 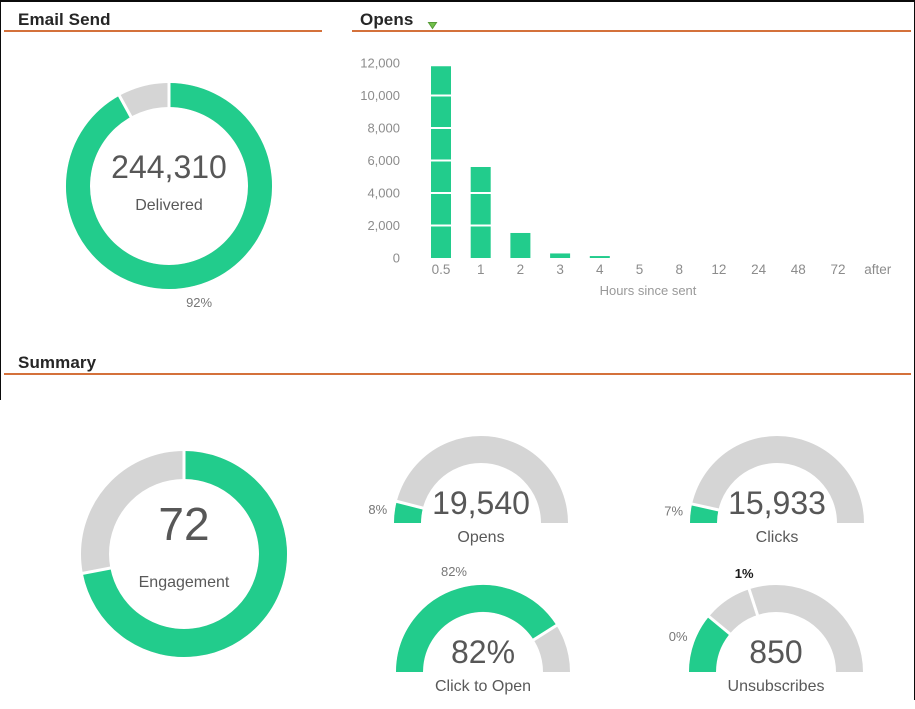 What do you see at coordinates (169, 167) in the screenshot?
I see `donut-delivered-value: 244,310` at bounding box center [169, 167].